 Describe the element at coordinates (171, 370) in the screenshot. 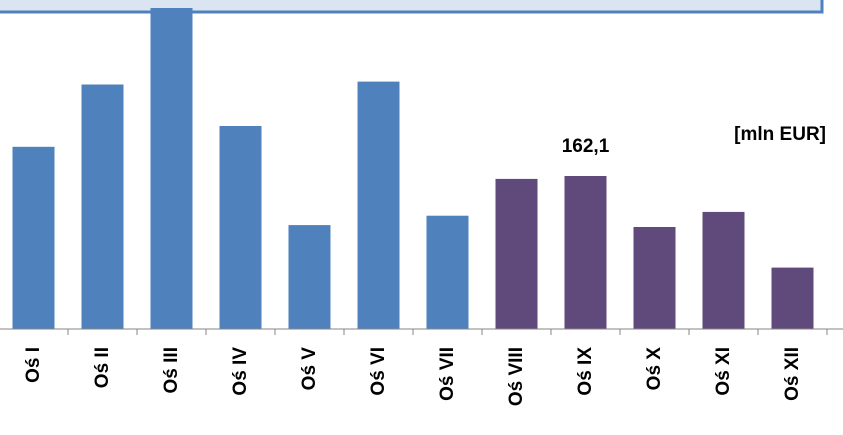

I see `category-label-os-iii: Oś III` at that location.